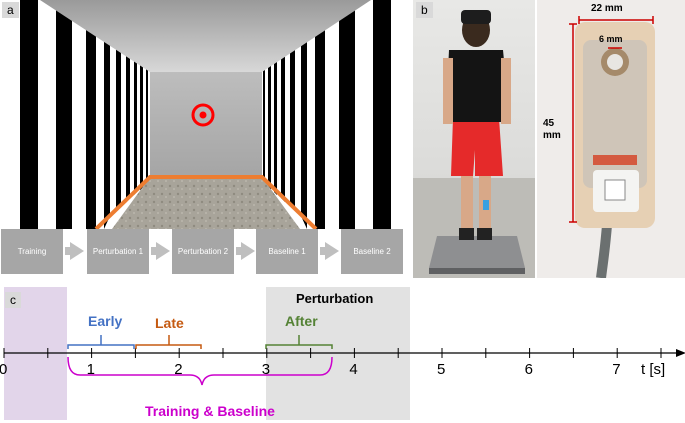 The width and height of the screenshot is (685, 423). Describe the element at coordinates (424, 10) in the screenshot. I see `panel-label-b: b` at that location.